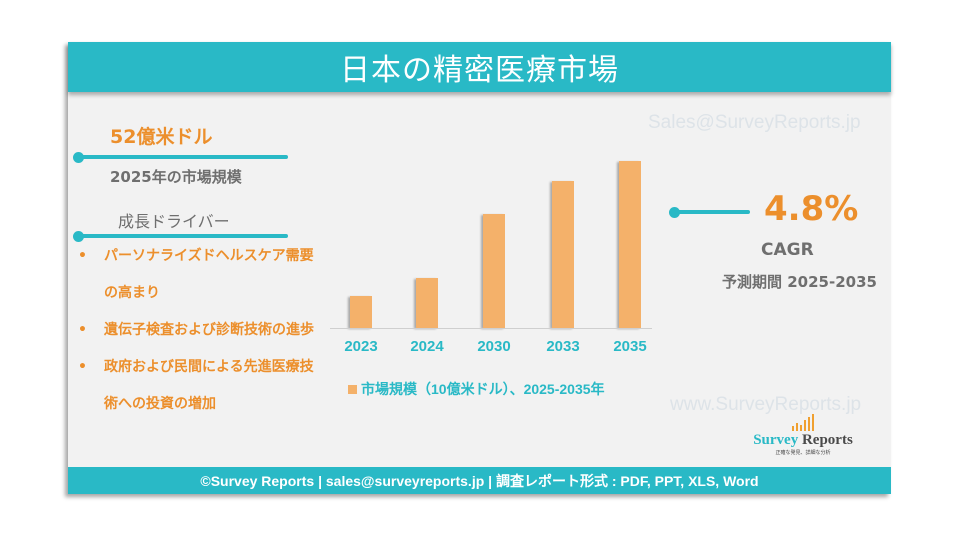 The width and height of the screenshot is (960, 540). Describe the element at coordinates (174, 221) in the screenshot. I see `growth-drivers-title: 成長ドライバー` at that location.